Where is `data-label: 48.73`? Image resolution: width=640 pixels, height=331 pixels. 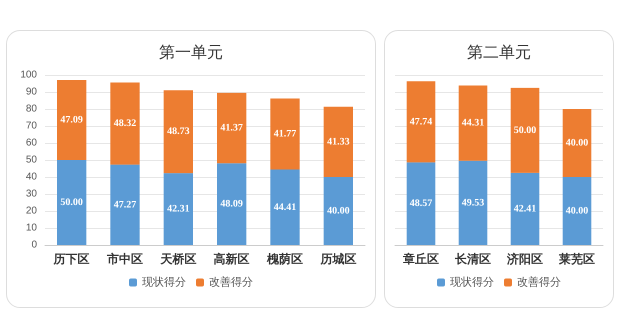 data-label: 48.73 is located at coordinates (178, 132).